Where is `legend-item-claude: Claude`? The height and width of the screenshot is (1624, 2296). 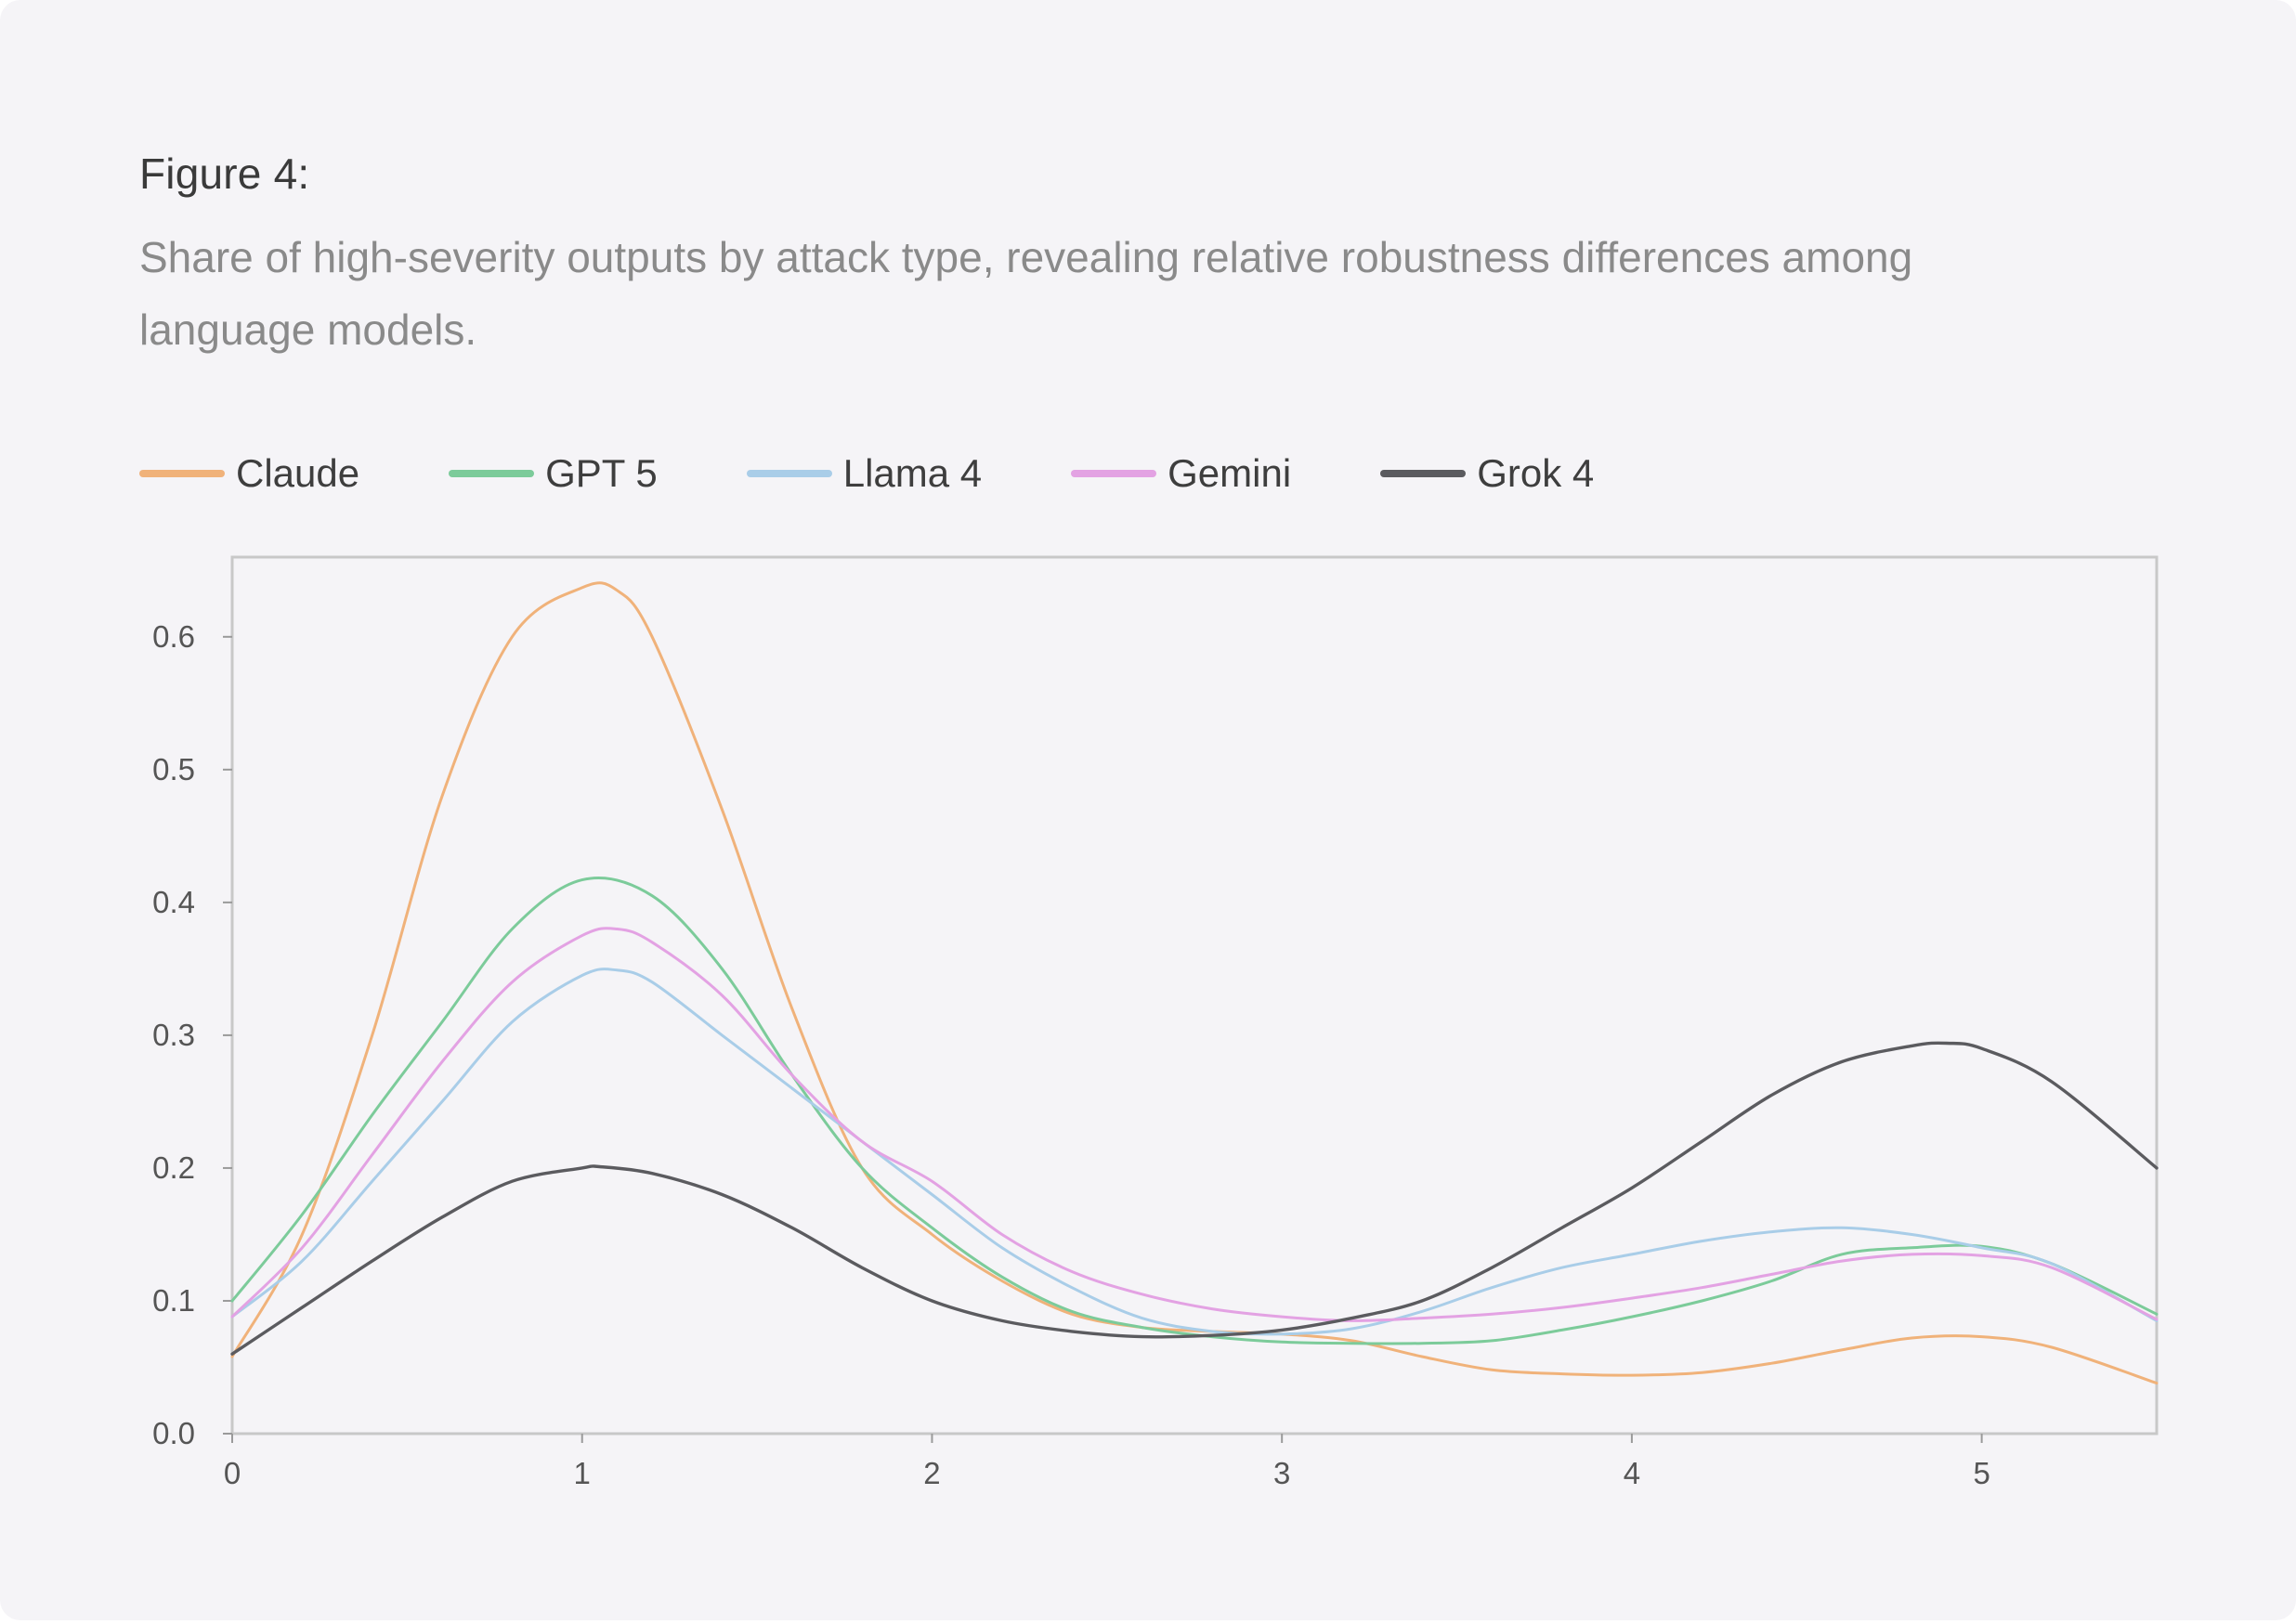 legend-item-claude: Claude is located at coordinates (249, 473).